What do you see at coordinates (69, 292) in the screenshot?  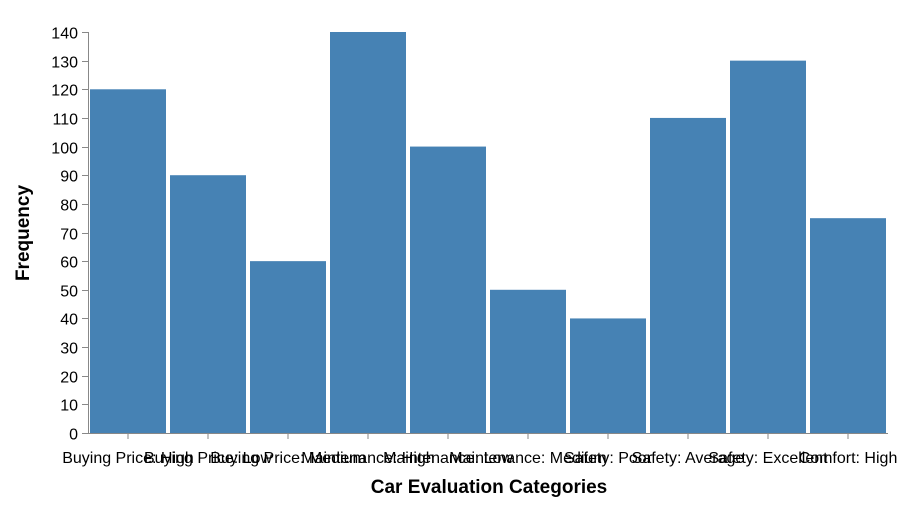 I see `y-tick-label: 50` at bounding box center [69, 292].